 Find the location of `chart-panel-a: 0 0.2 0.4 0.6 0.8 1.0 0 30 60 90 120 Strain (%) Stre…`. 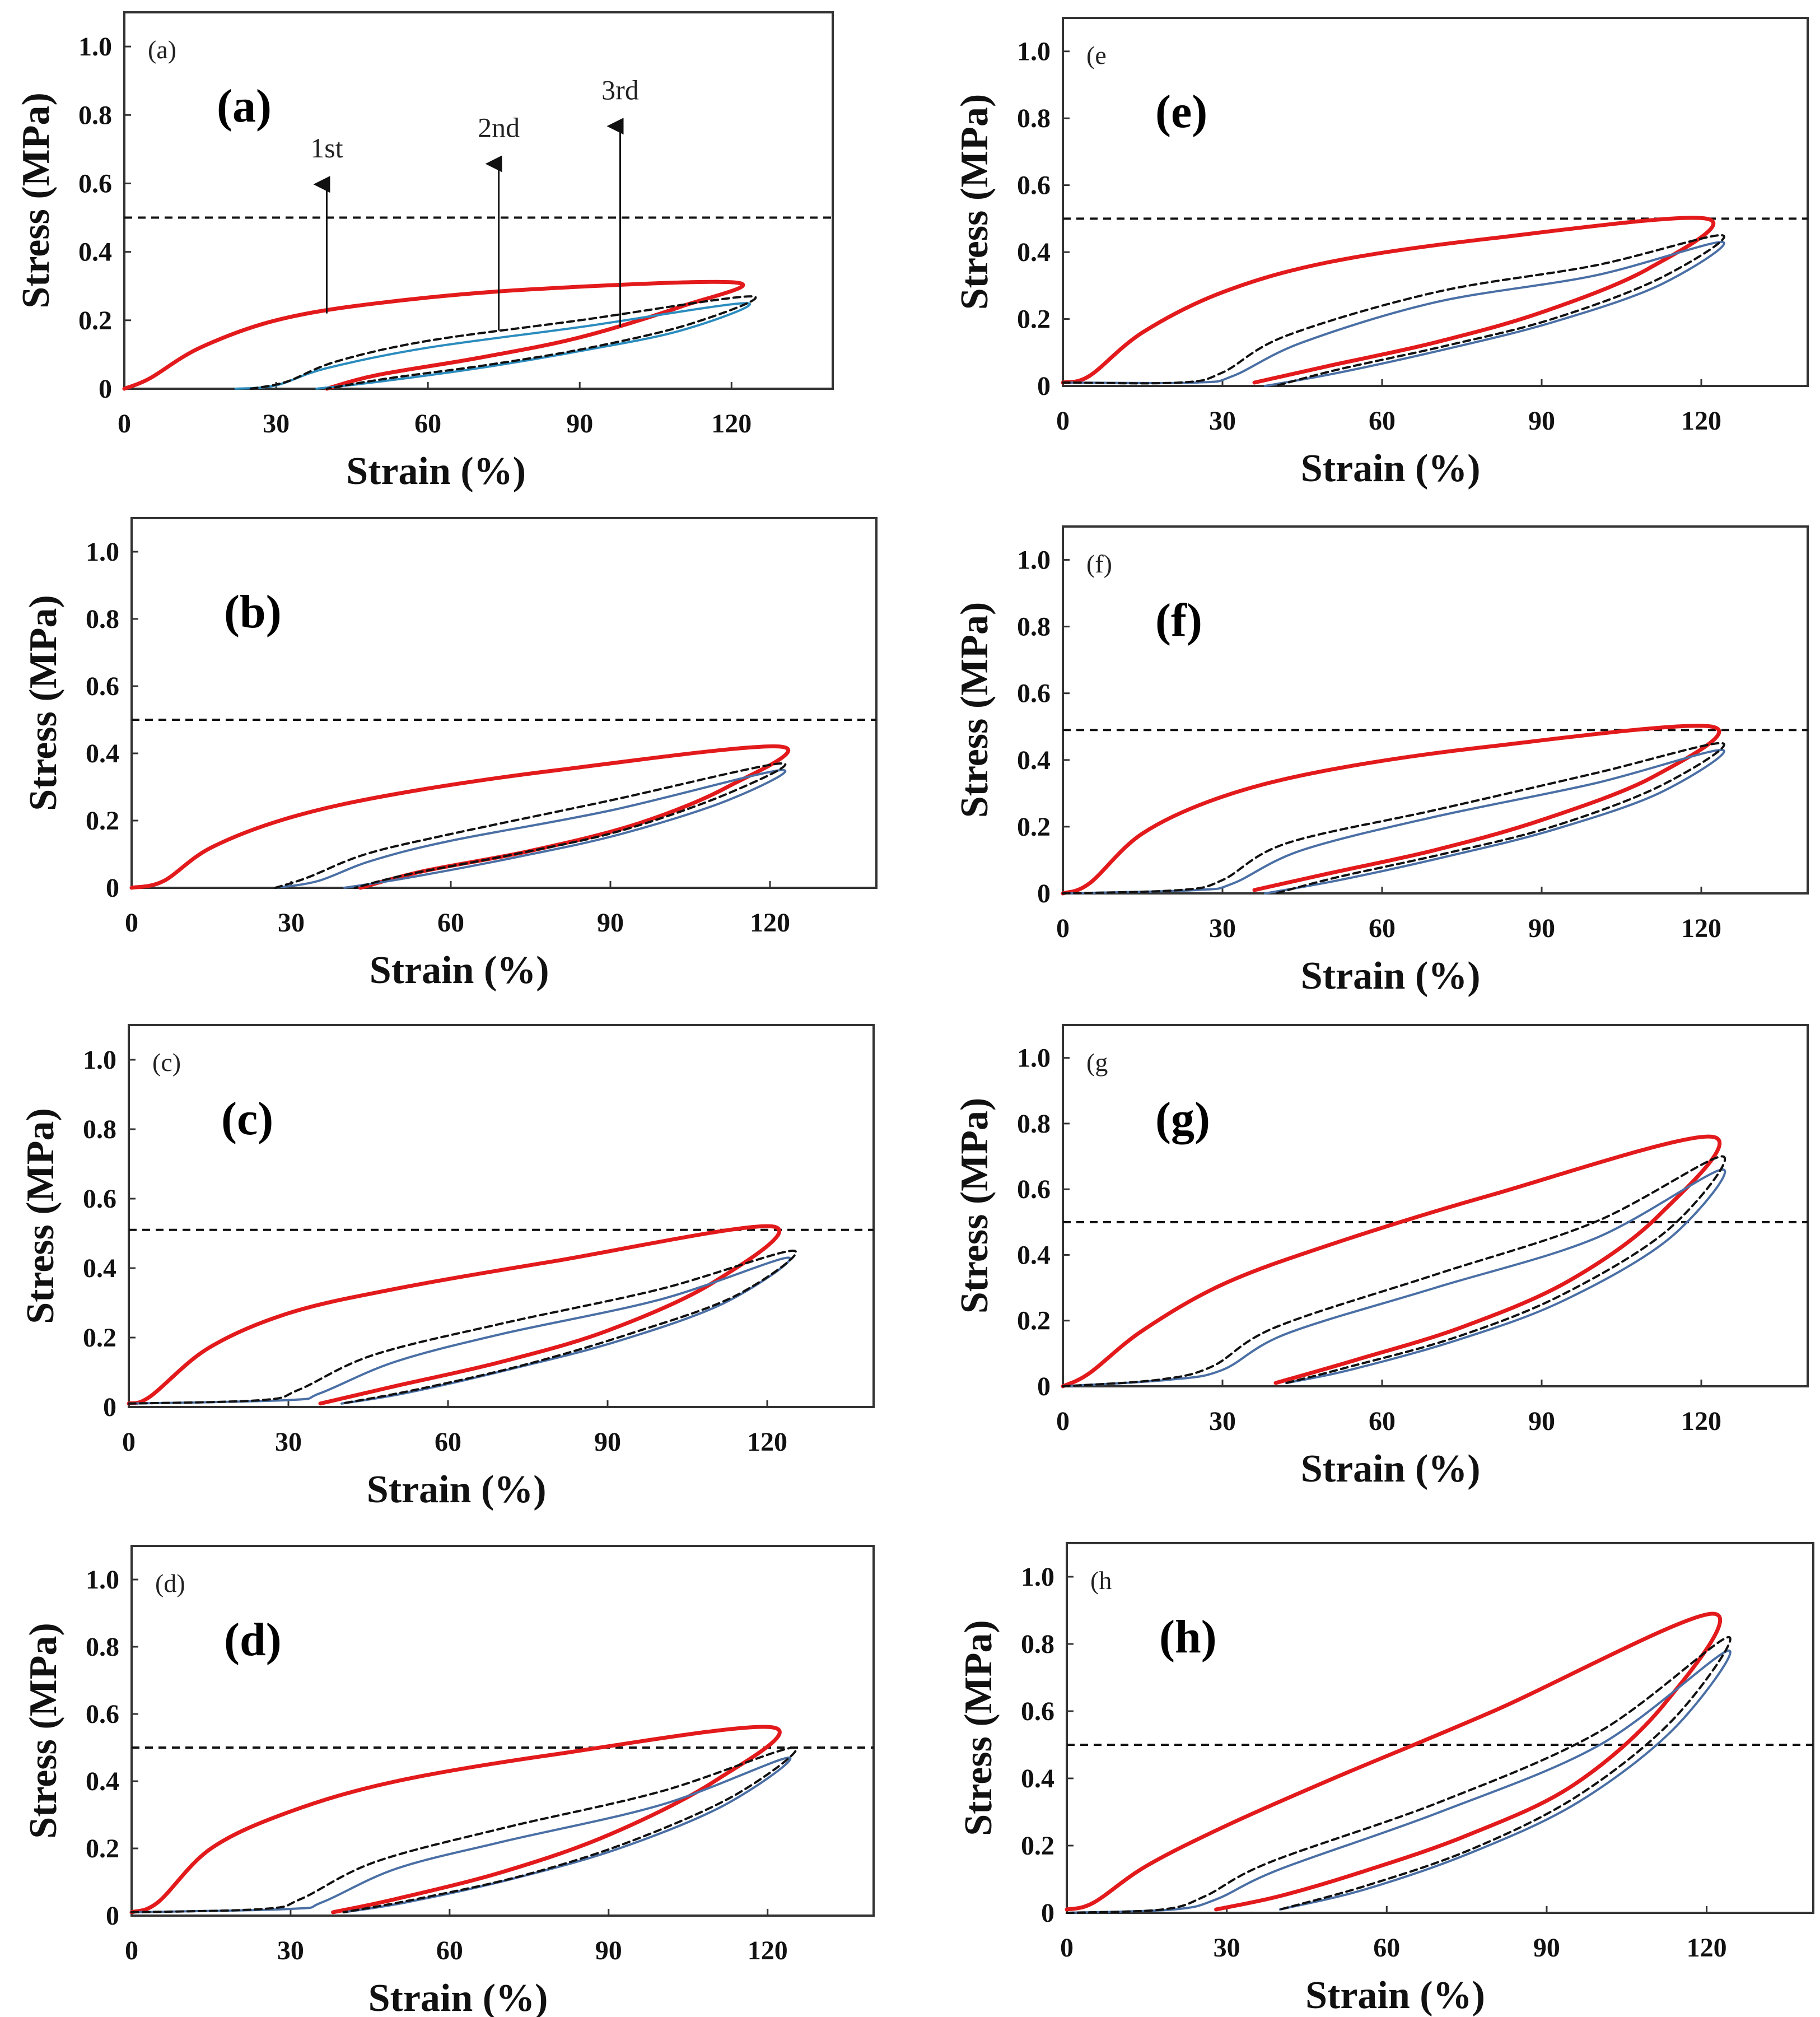

chart-panel-a: 0 0.2 0.4 0.6 0.8 1.0 0 30 60 90 120 Strain (%) Stre… is located at coordinates (425, 252).